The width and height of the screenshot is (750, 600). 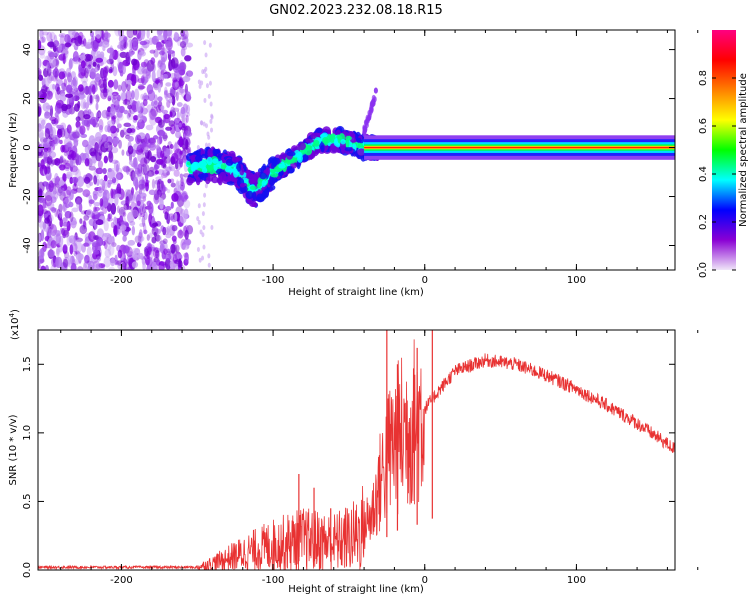 What do you see at coordinates (13, 150) in the screenshot?
I see `spectrogram-ylabel: Frequency (Hz)` at bounding box center [13, 150].